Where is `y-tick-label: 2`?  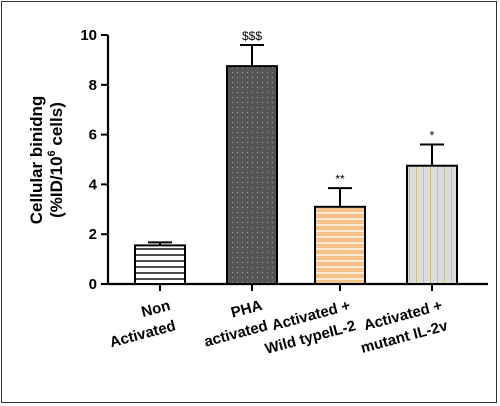 y-tick-label: 2 is located at coordinates (93, 234).